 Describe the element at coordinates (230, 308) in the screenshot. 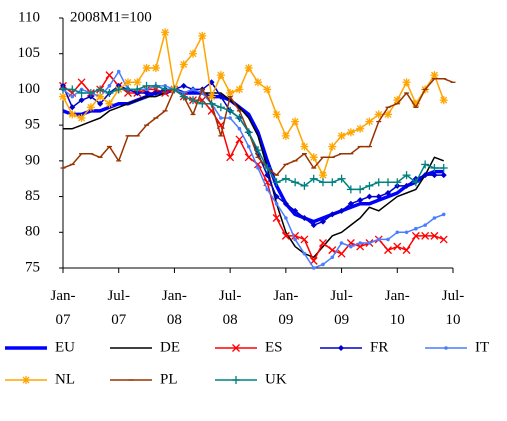

I see `x-tick-label: Jul-08` at that location.